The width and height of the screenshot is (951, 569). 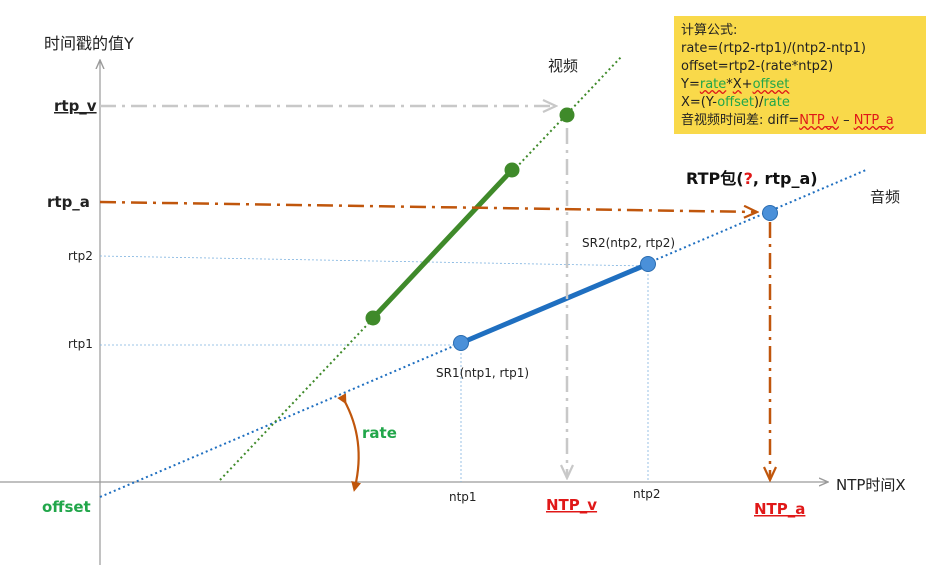 What do you see at coordinates (747, 84) in the screenshot?
I see `formula-y-plus: +` at bounding box center [747, 84].